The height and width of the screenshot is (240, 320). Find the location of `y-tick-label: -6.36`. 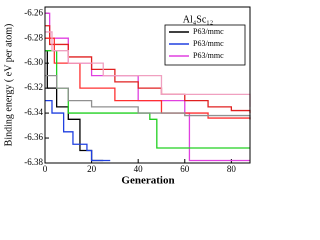

y-tick-label: -6.36 is located at coordinates (33, 137).